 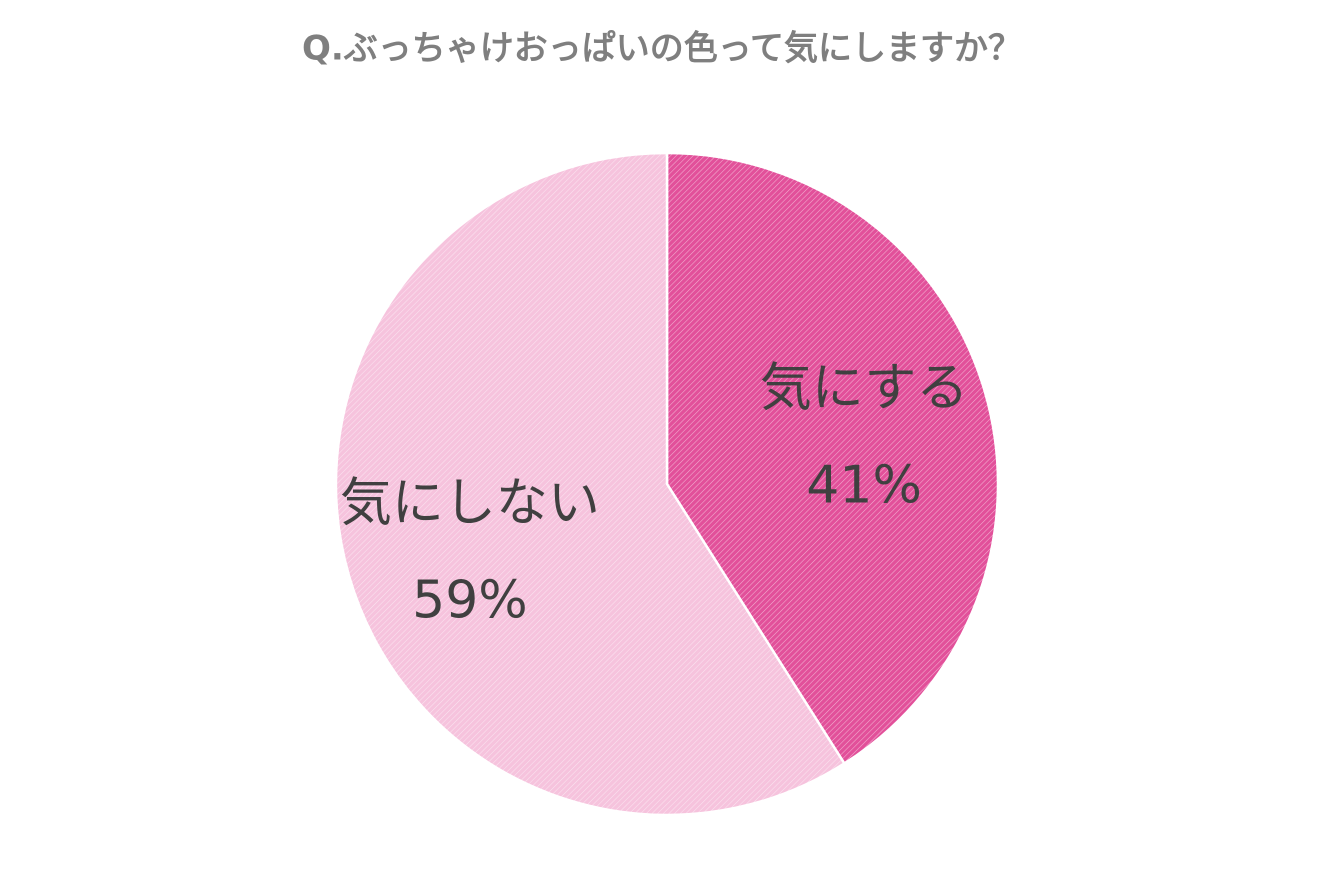 What do you see at coordinates (470, 503) in the screenshot?
I see `slice-category-label: 気にしない` at bounding box center [470, 503].